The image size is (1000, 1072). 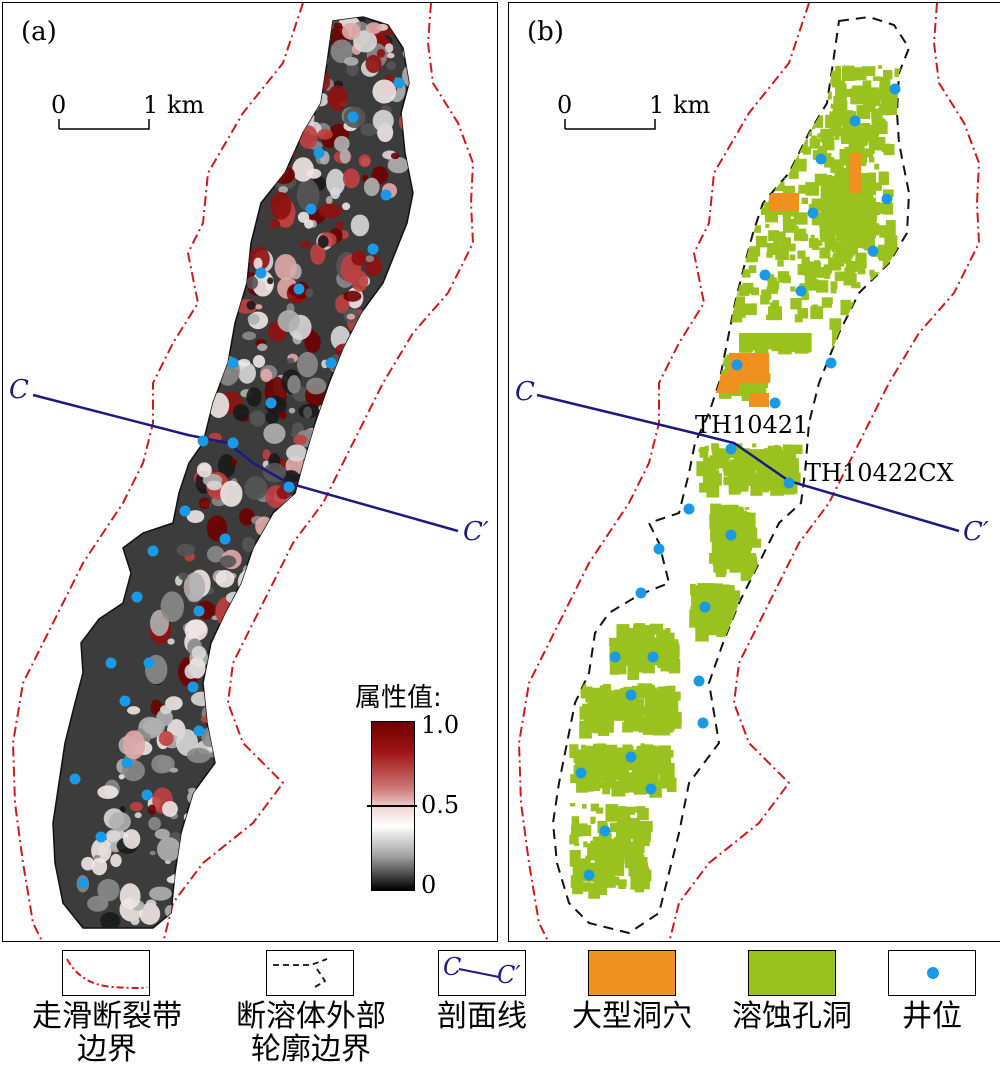 I want to click on legend-vug-swatch, so click(x=792, y=973).